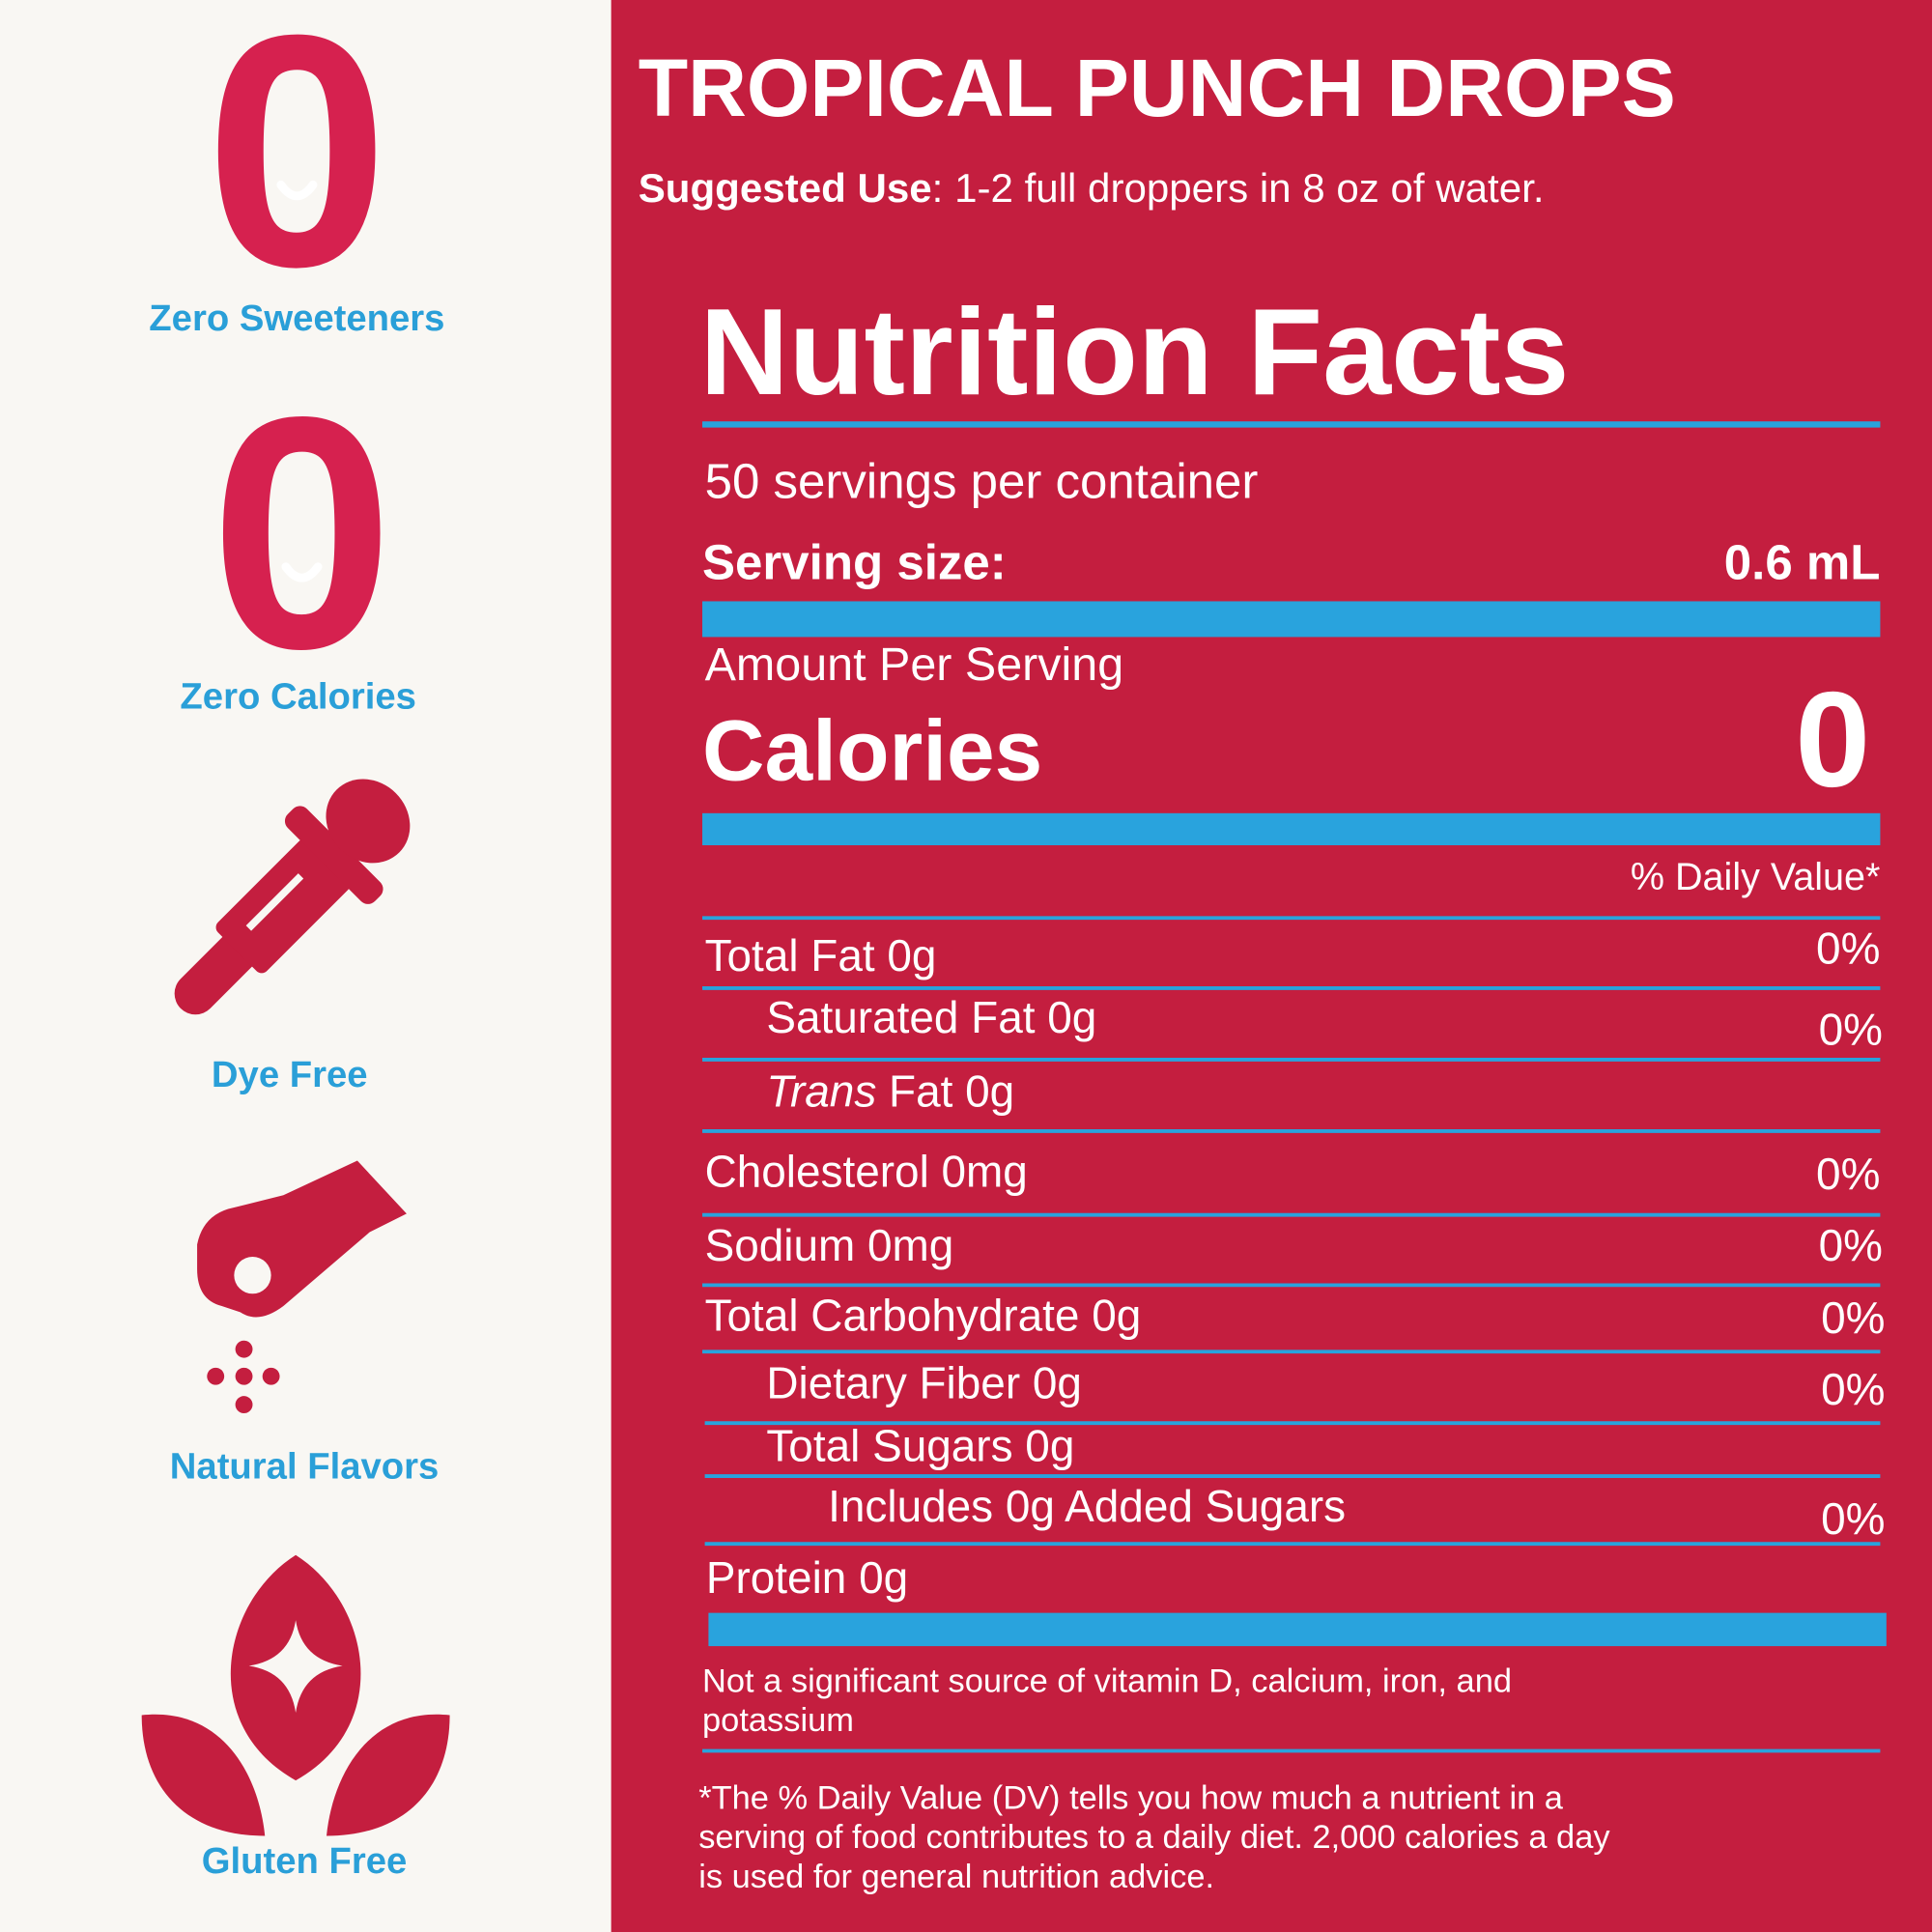 This screenshot has height=1932, width=1932. Describe the element at coordinates (778, 1720) in the screenshot. I see `note-line: potassium` at that location.